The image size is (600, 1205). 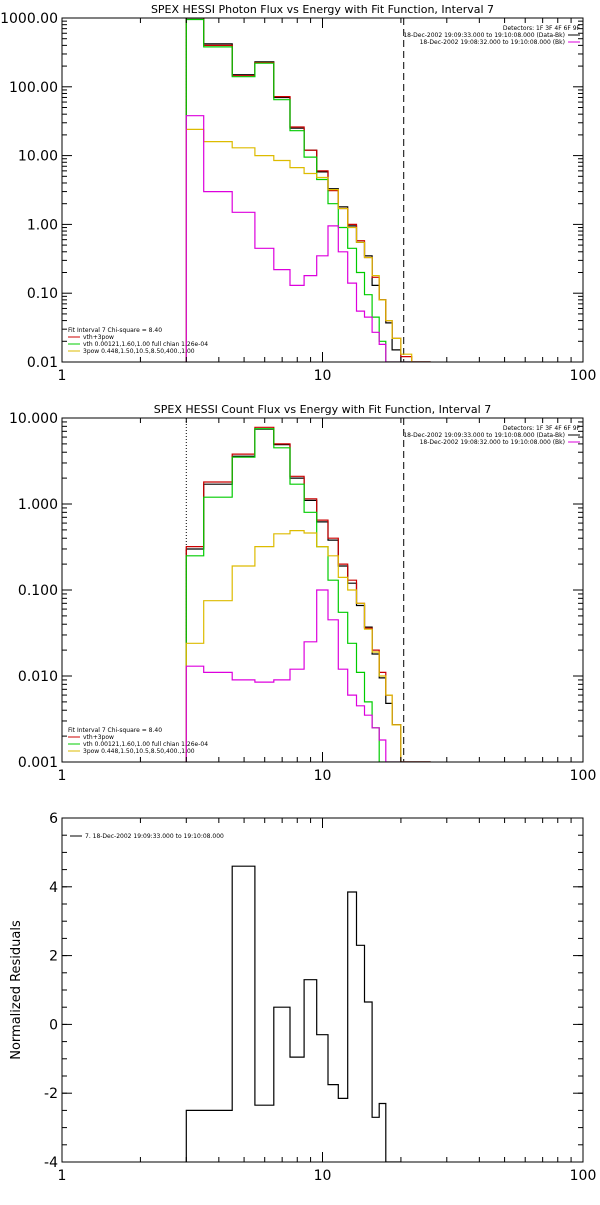 I want to click on y-tick-label: 0, so click(x=53, y=1025).